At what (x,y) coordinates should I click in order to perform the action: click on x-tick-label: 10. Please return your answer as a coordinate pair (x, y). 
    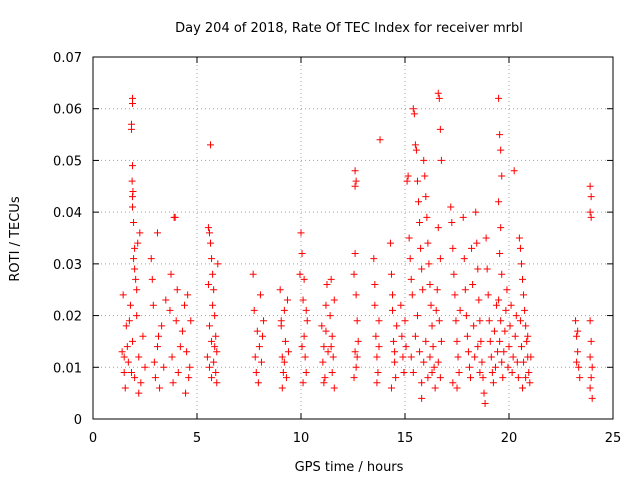
    Looking at the image, I should click on (301, 438).